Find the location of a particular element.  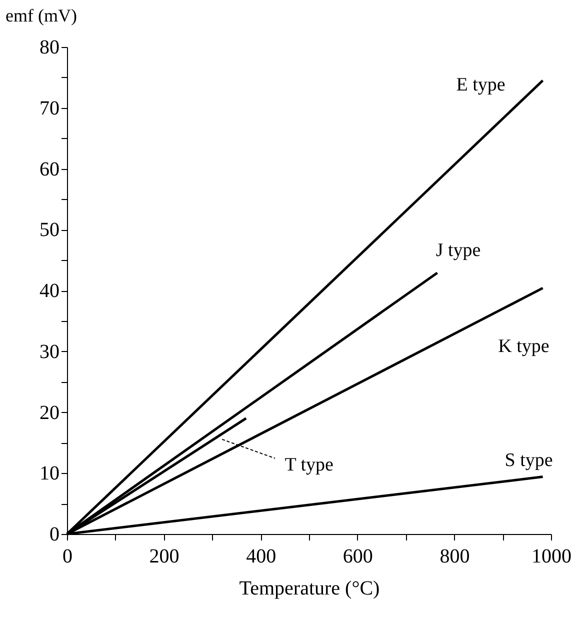

series-label: J type is located at coordinates (458, 250).